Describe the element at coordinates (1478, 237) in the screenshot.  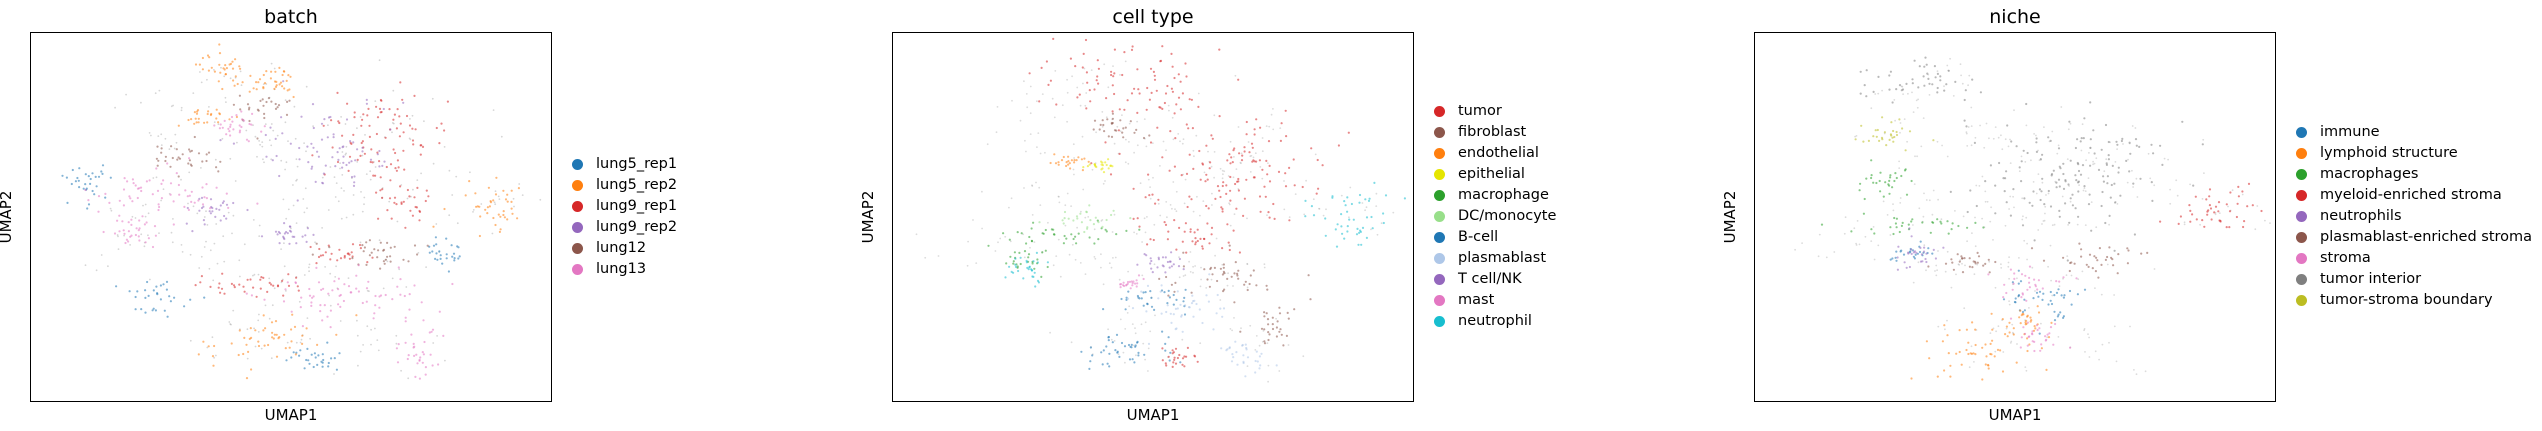
I see `legend-label: B-cell` at that location.